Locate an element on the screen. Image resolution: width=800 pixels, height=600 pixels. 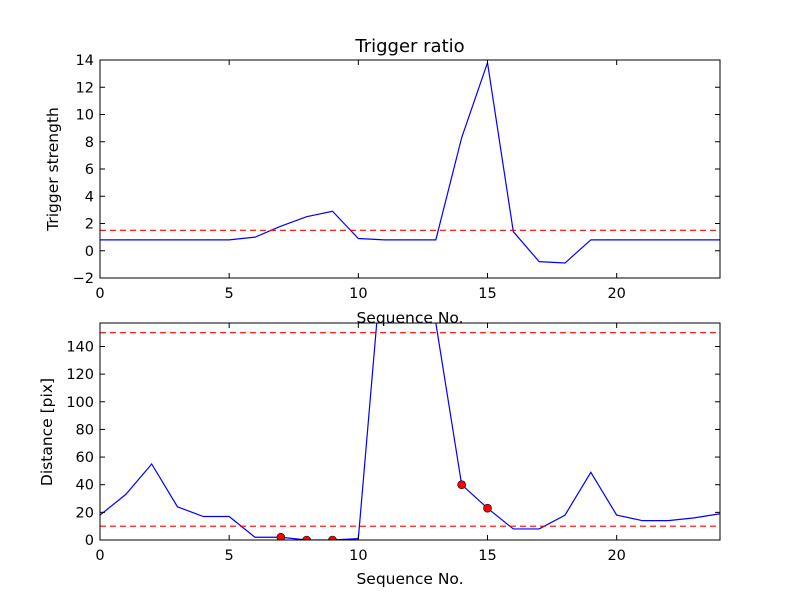
y-tick-label: 80 is located at coordinates (85, 430).